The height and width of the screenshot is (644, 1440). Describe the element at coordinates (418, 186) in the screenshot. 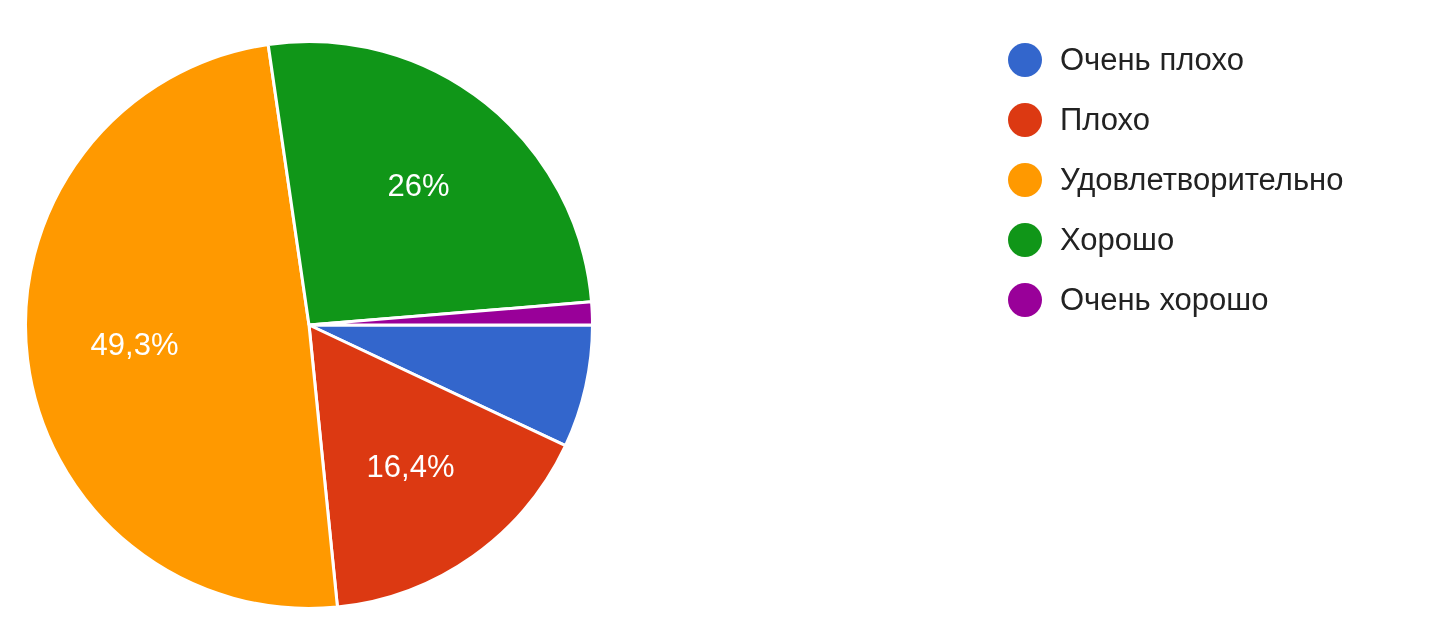

I see `data-label: 26%` at that location.